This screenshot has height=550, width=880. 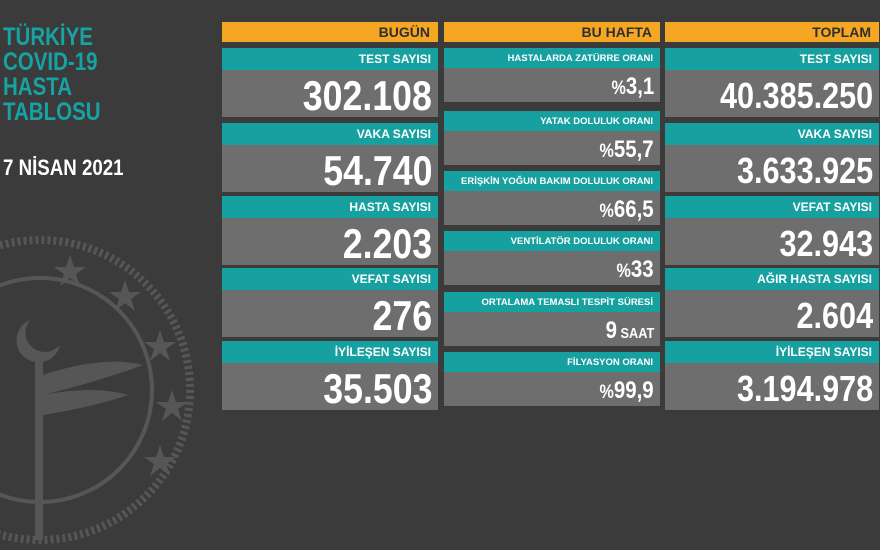 I want to click on stat-card: AĞIR HASTA SAYISI 2.604, so click(x=772, y=302).